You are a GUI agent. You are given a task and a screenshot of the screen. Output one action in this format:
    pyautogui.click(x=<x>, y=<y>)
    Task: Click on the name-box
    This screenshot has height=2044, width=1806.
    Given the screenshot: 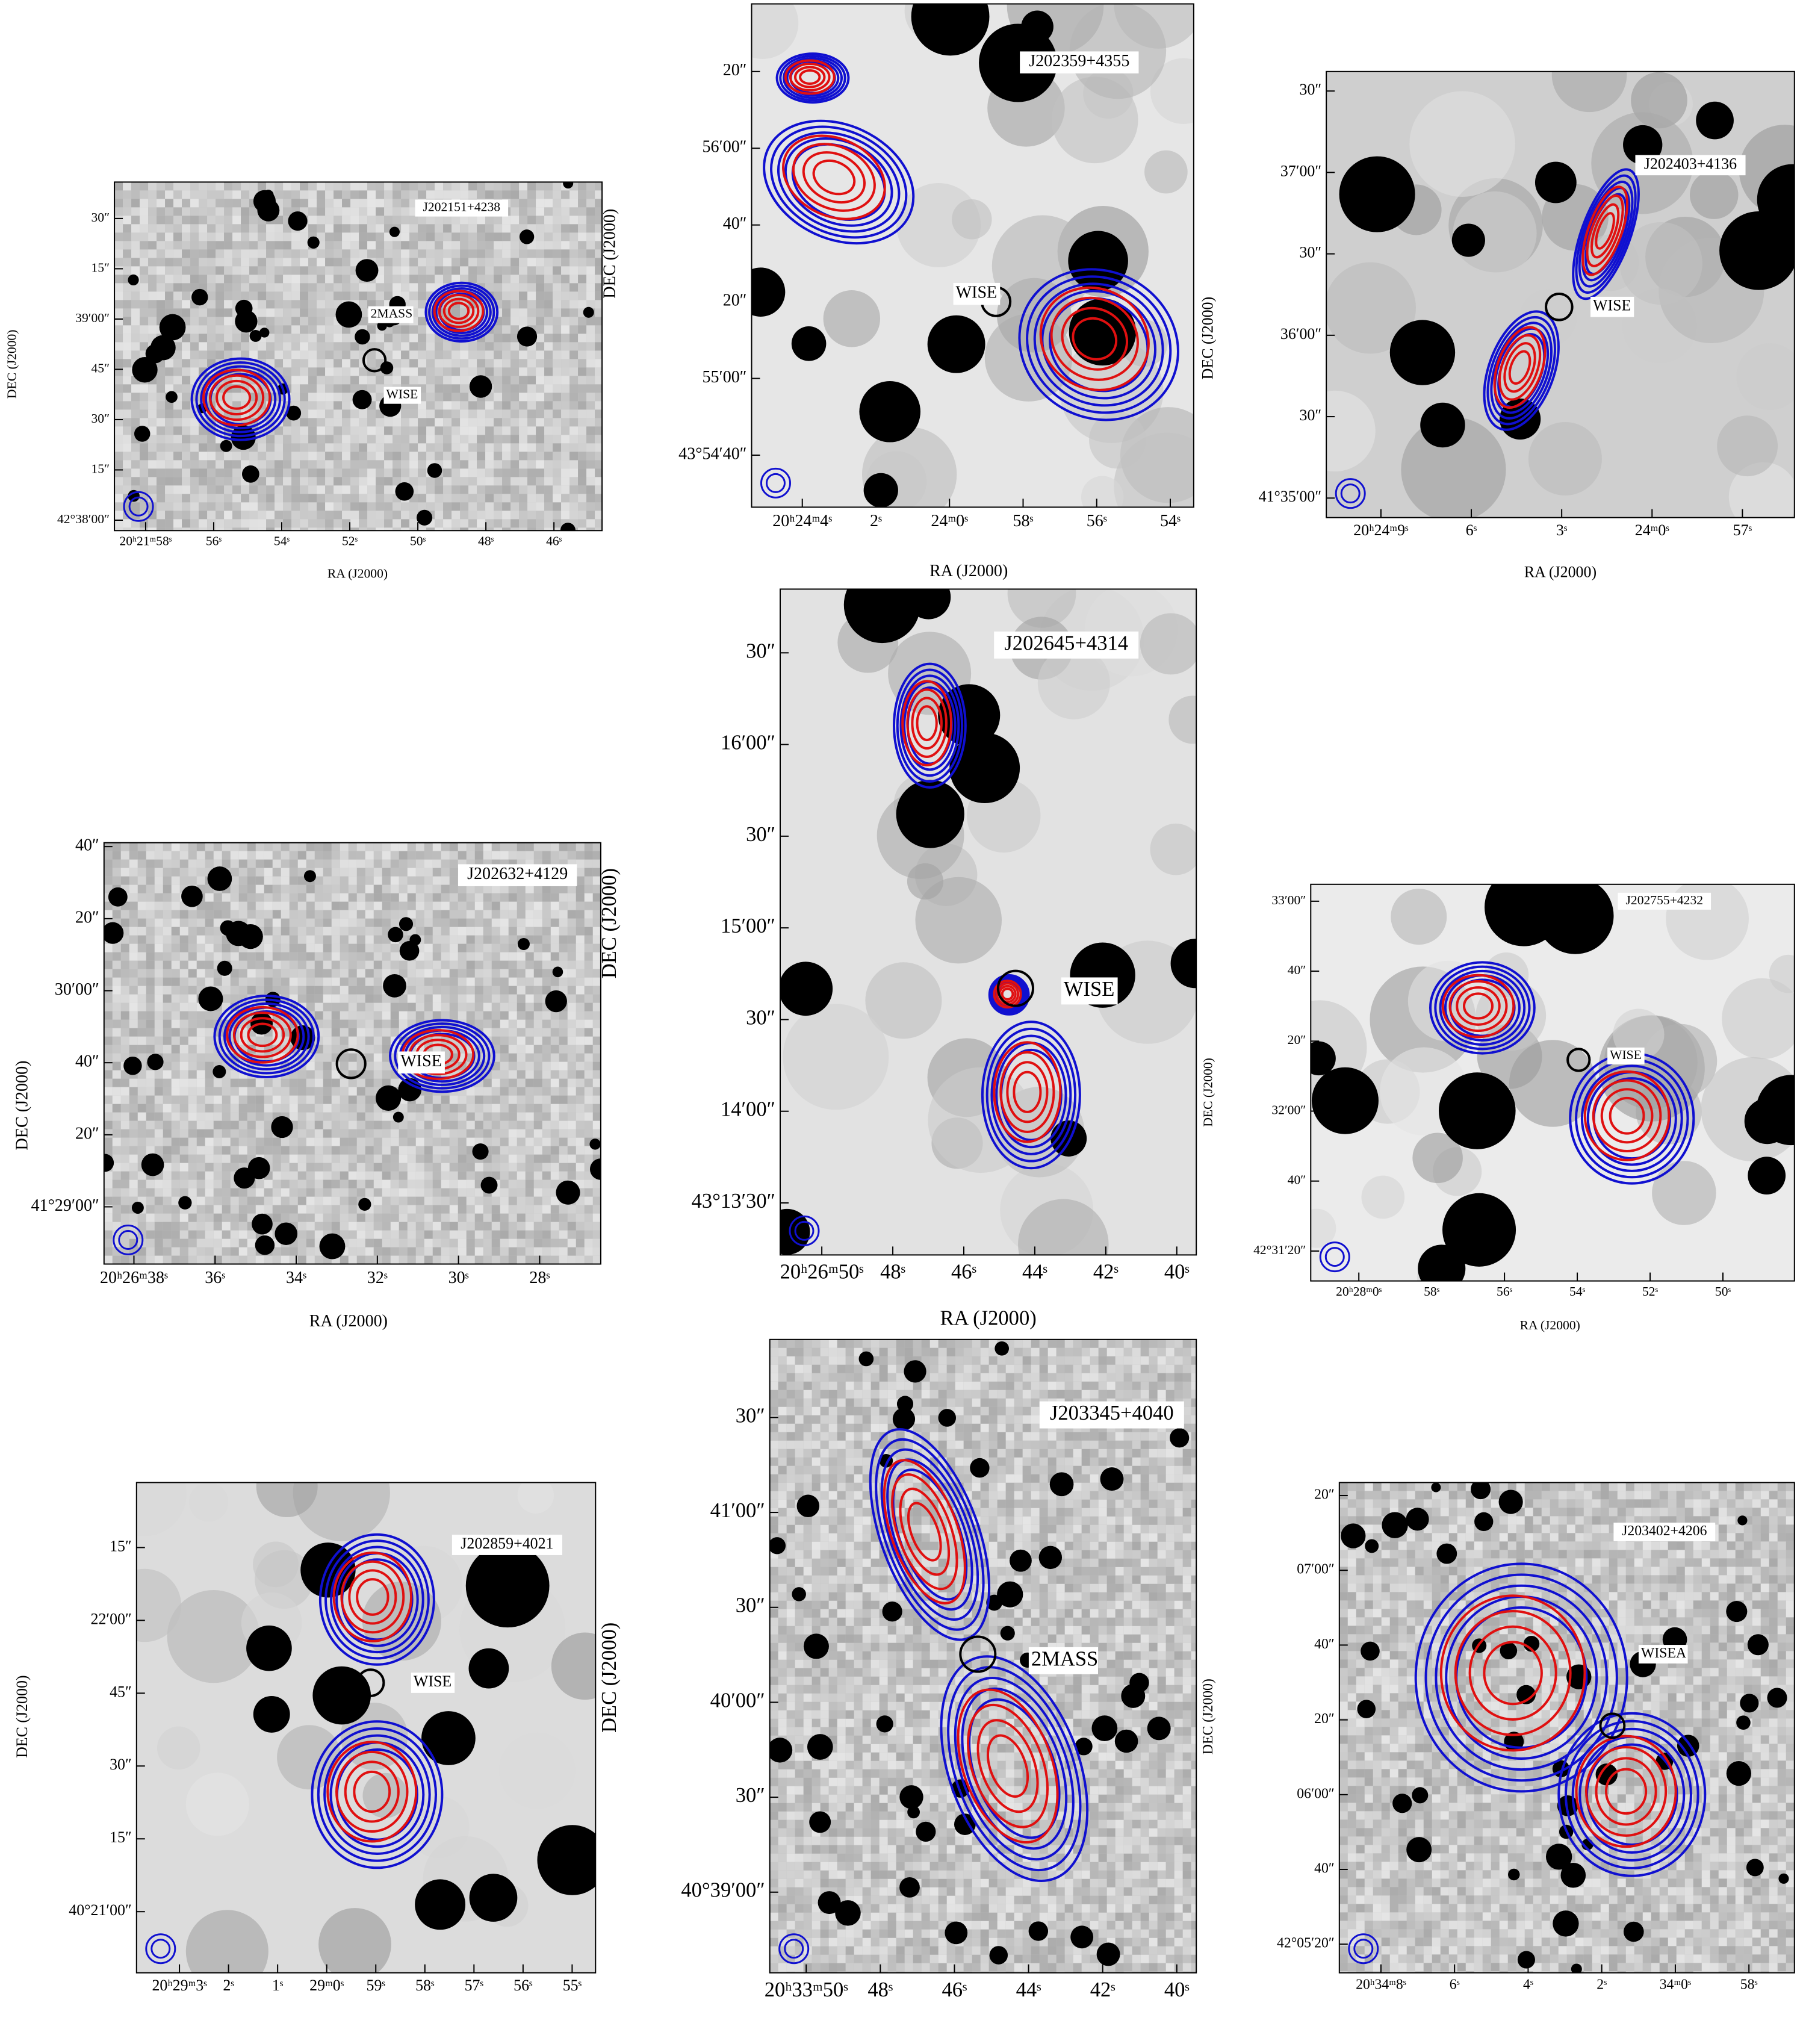 What is the action you would take?
    pyautogui.click(x=1079, y=62)
    